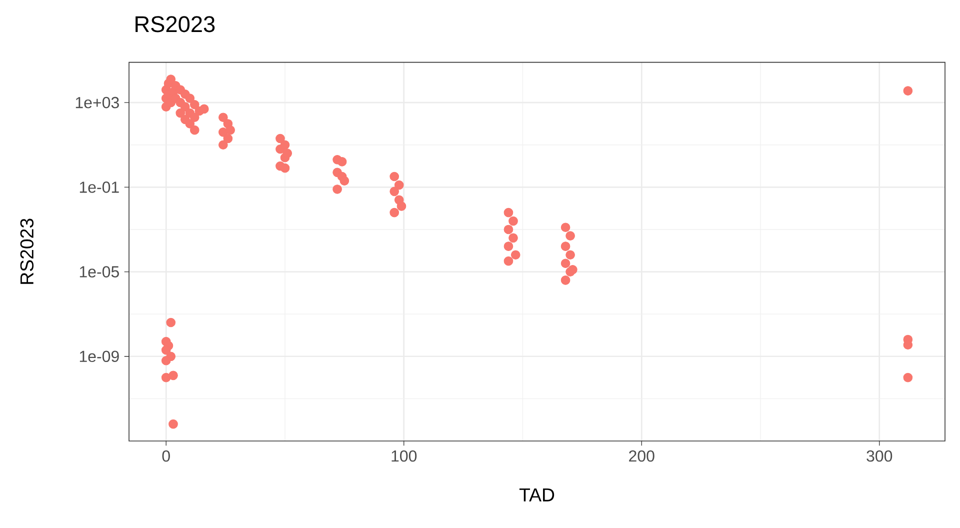 This screenshot has width=960, height=528. What do you see at coordinates (166, 456) in the screenshot?
I see `x-tick-label: 0` at bounding box center [166, 456].